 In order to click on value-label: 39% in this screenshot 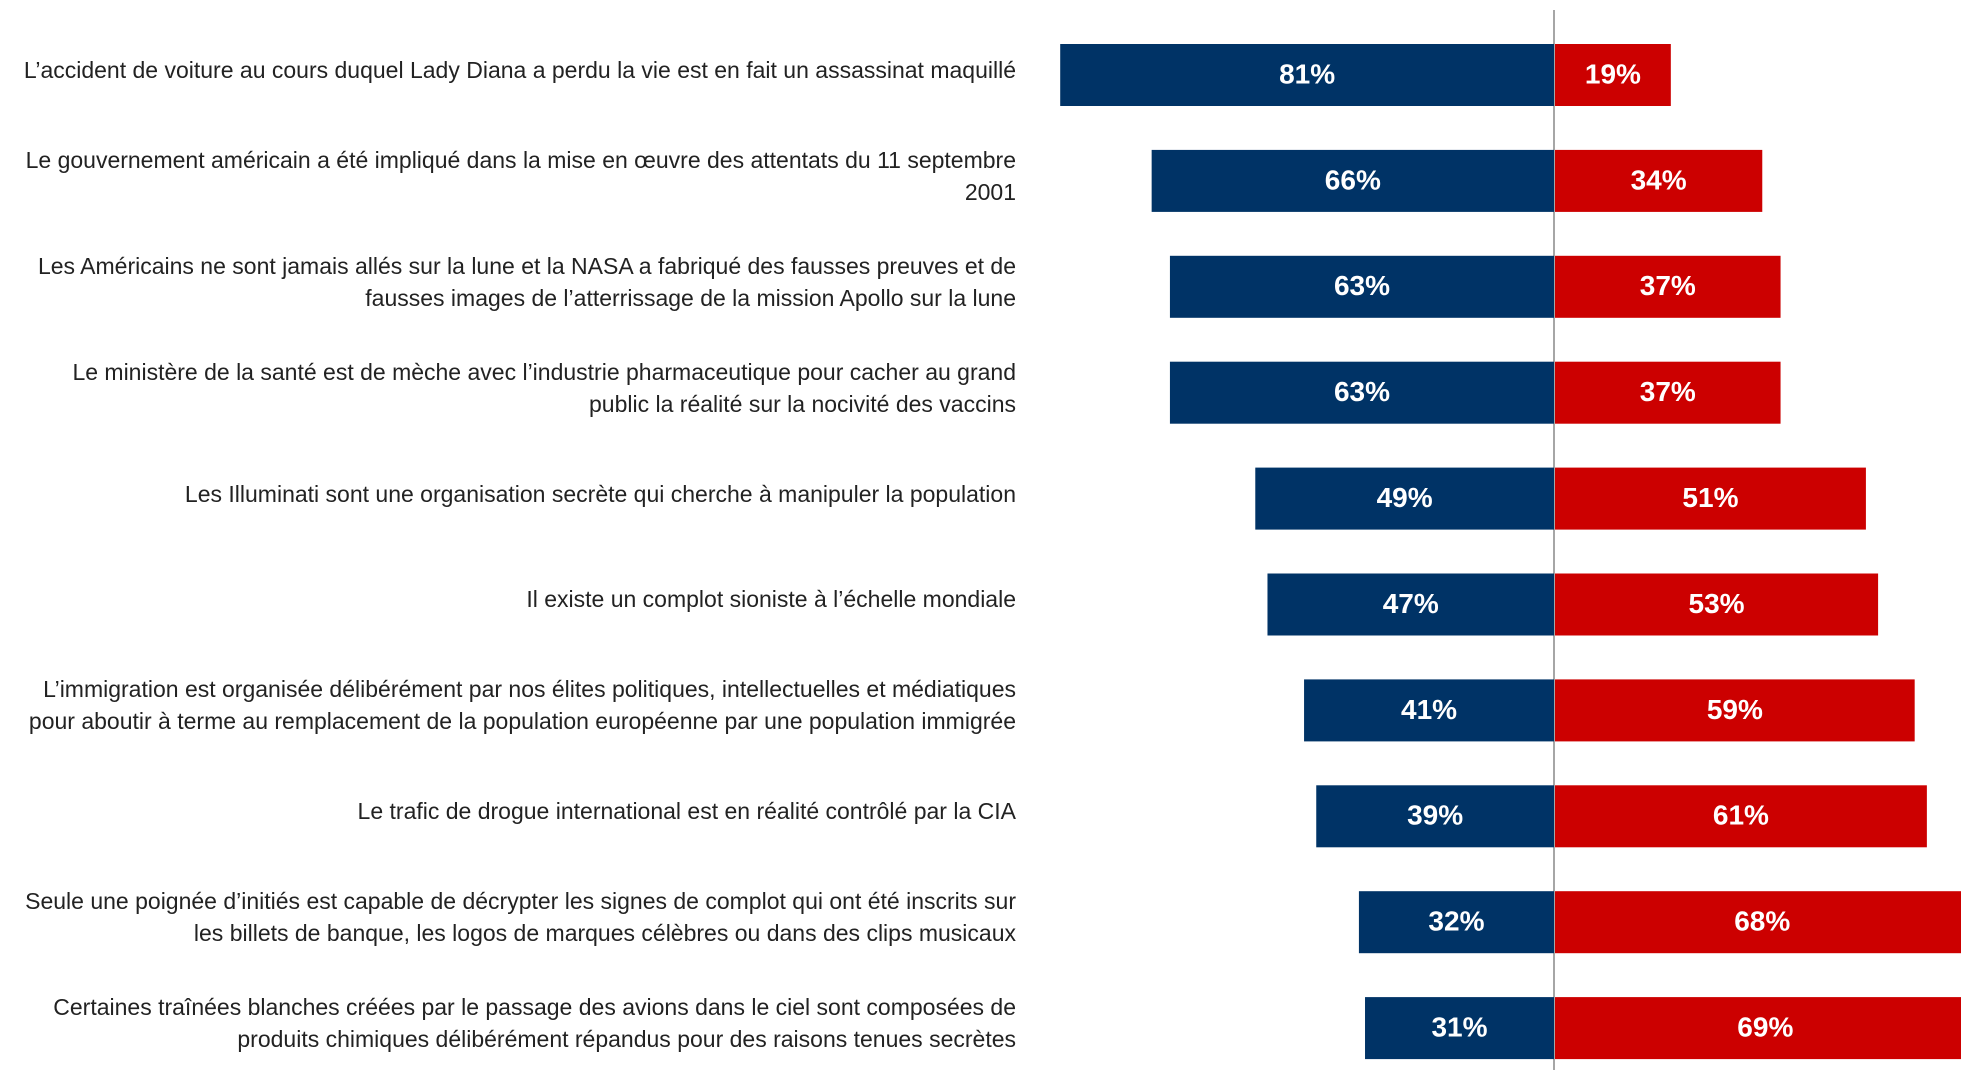, I will do `click(1435, 815)`.